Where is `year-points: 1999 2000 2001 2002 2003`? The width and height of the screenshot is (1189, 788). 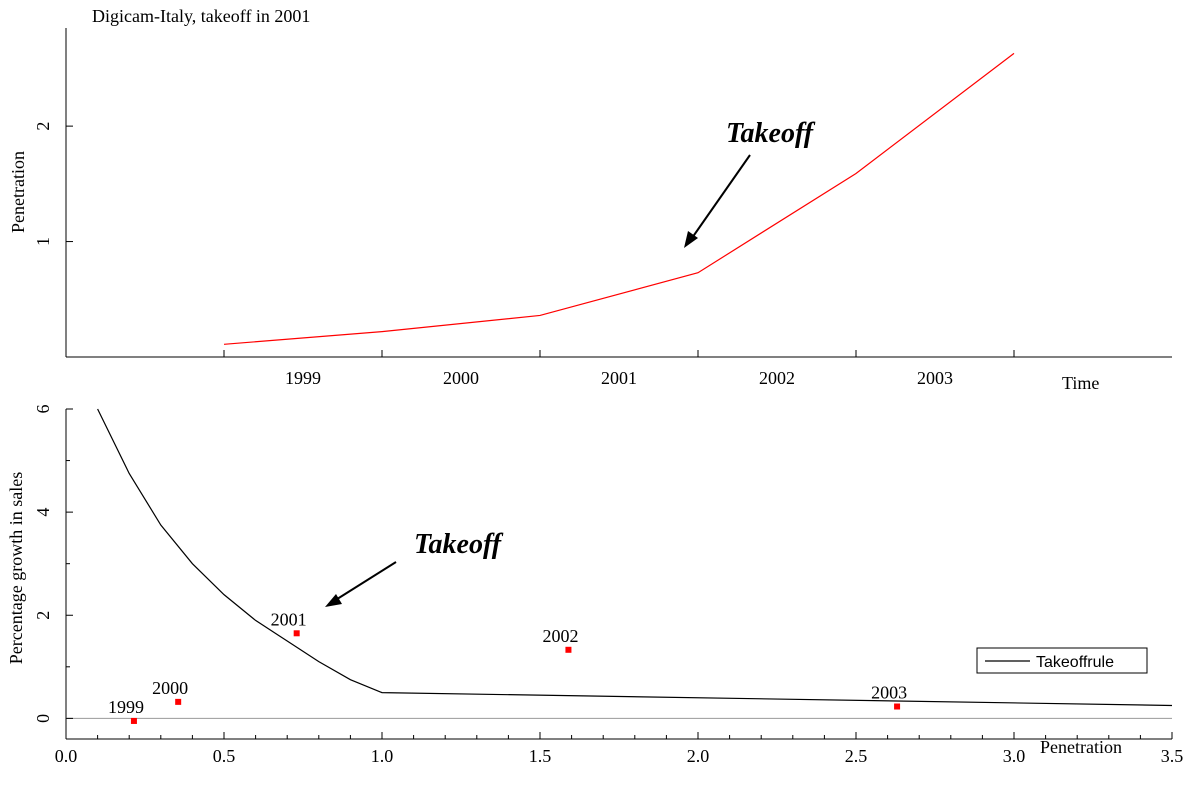
year-points: 1999 2000 2001 2002 2003 is located at coordinates (507, 666).